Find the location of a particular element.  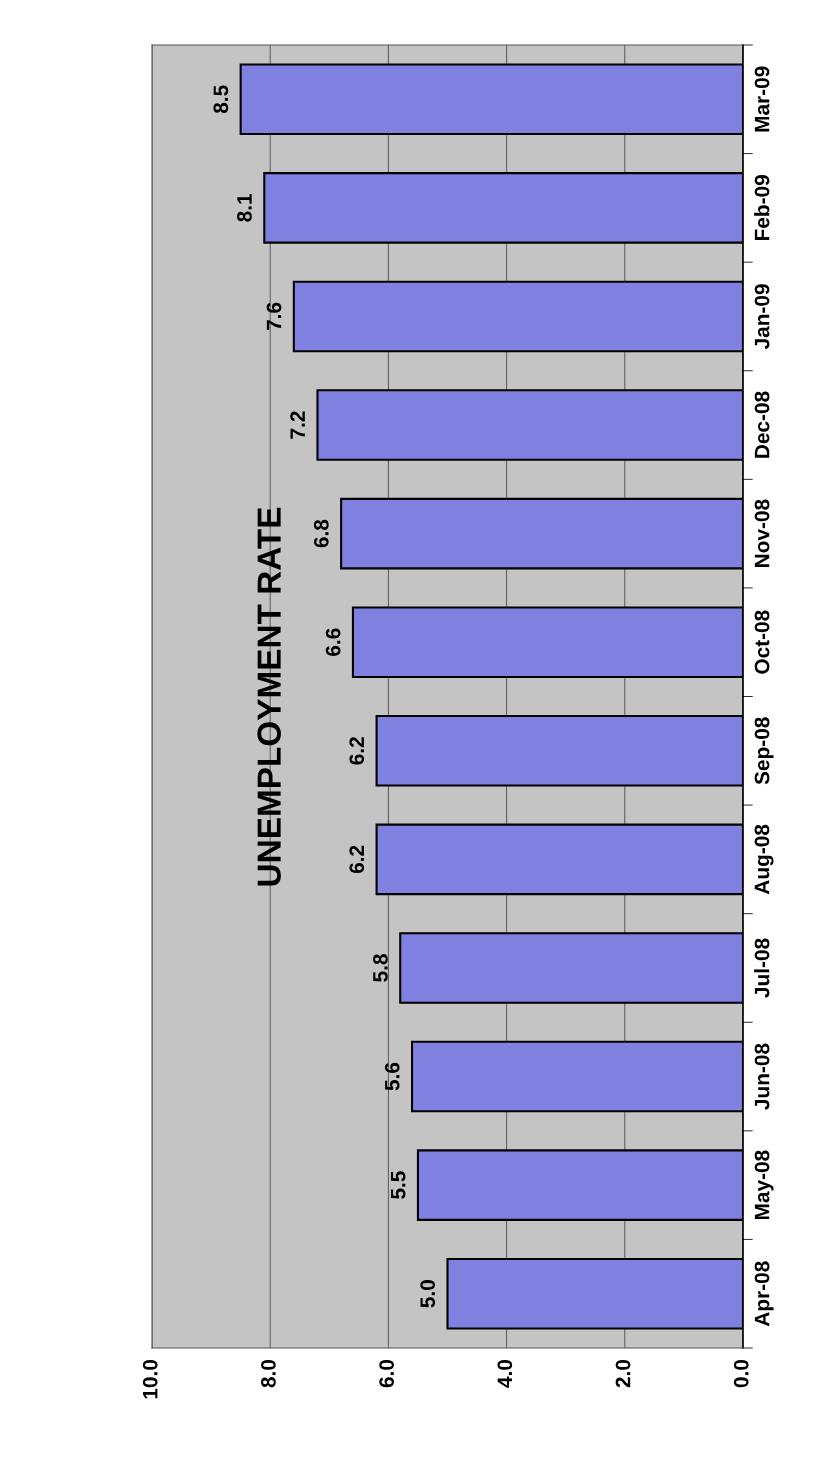

y-tick-label: Dec-08 is located at coordinates (762, 424).